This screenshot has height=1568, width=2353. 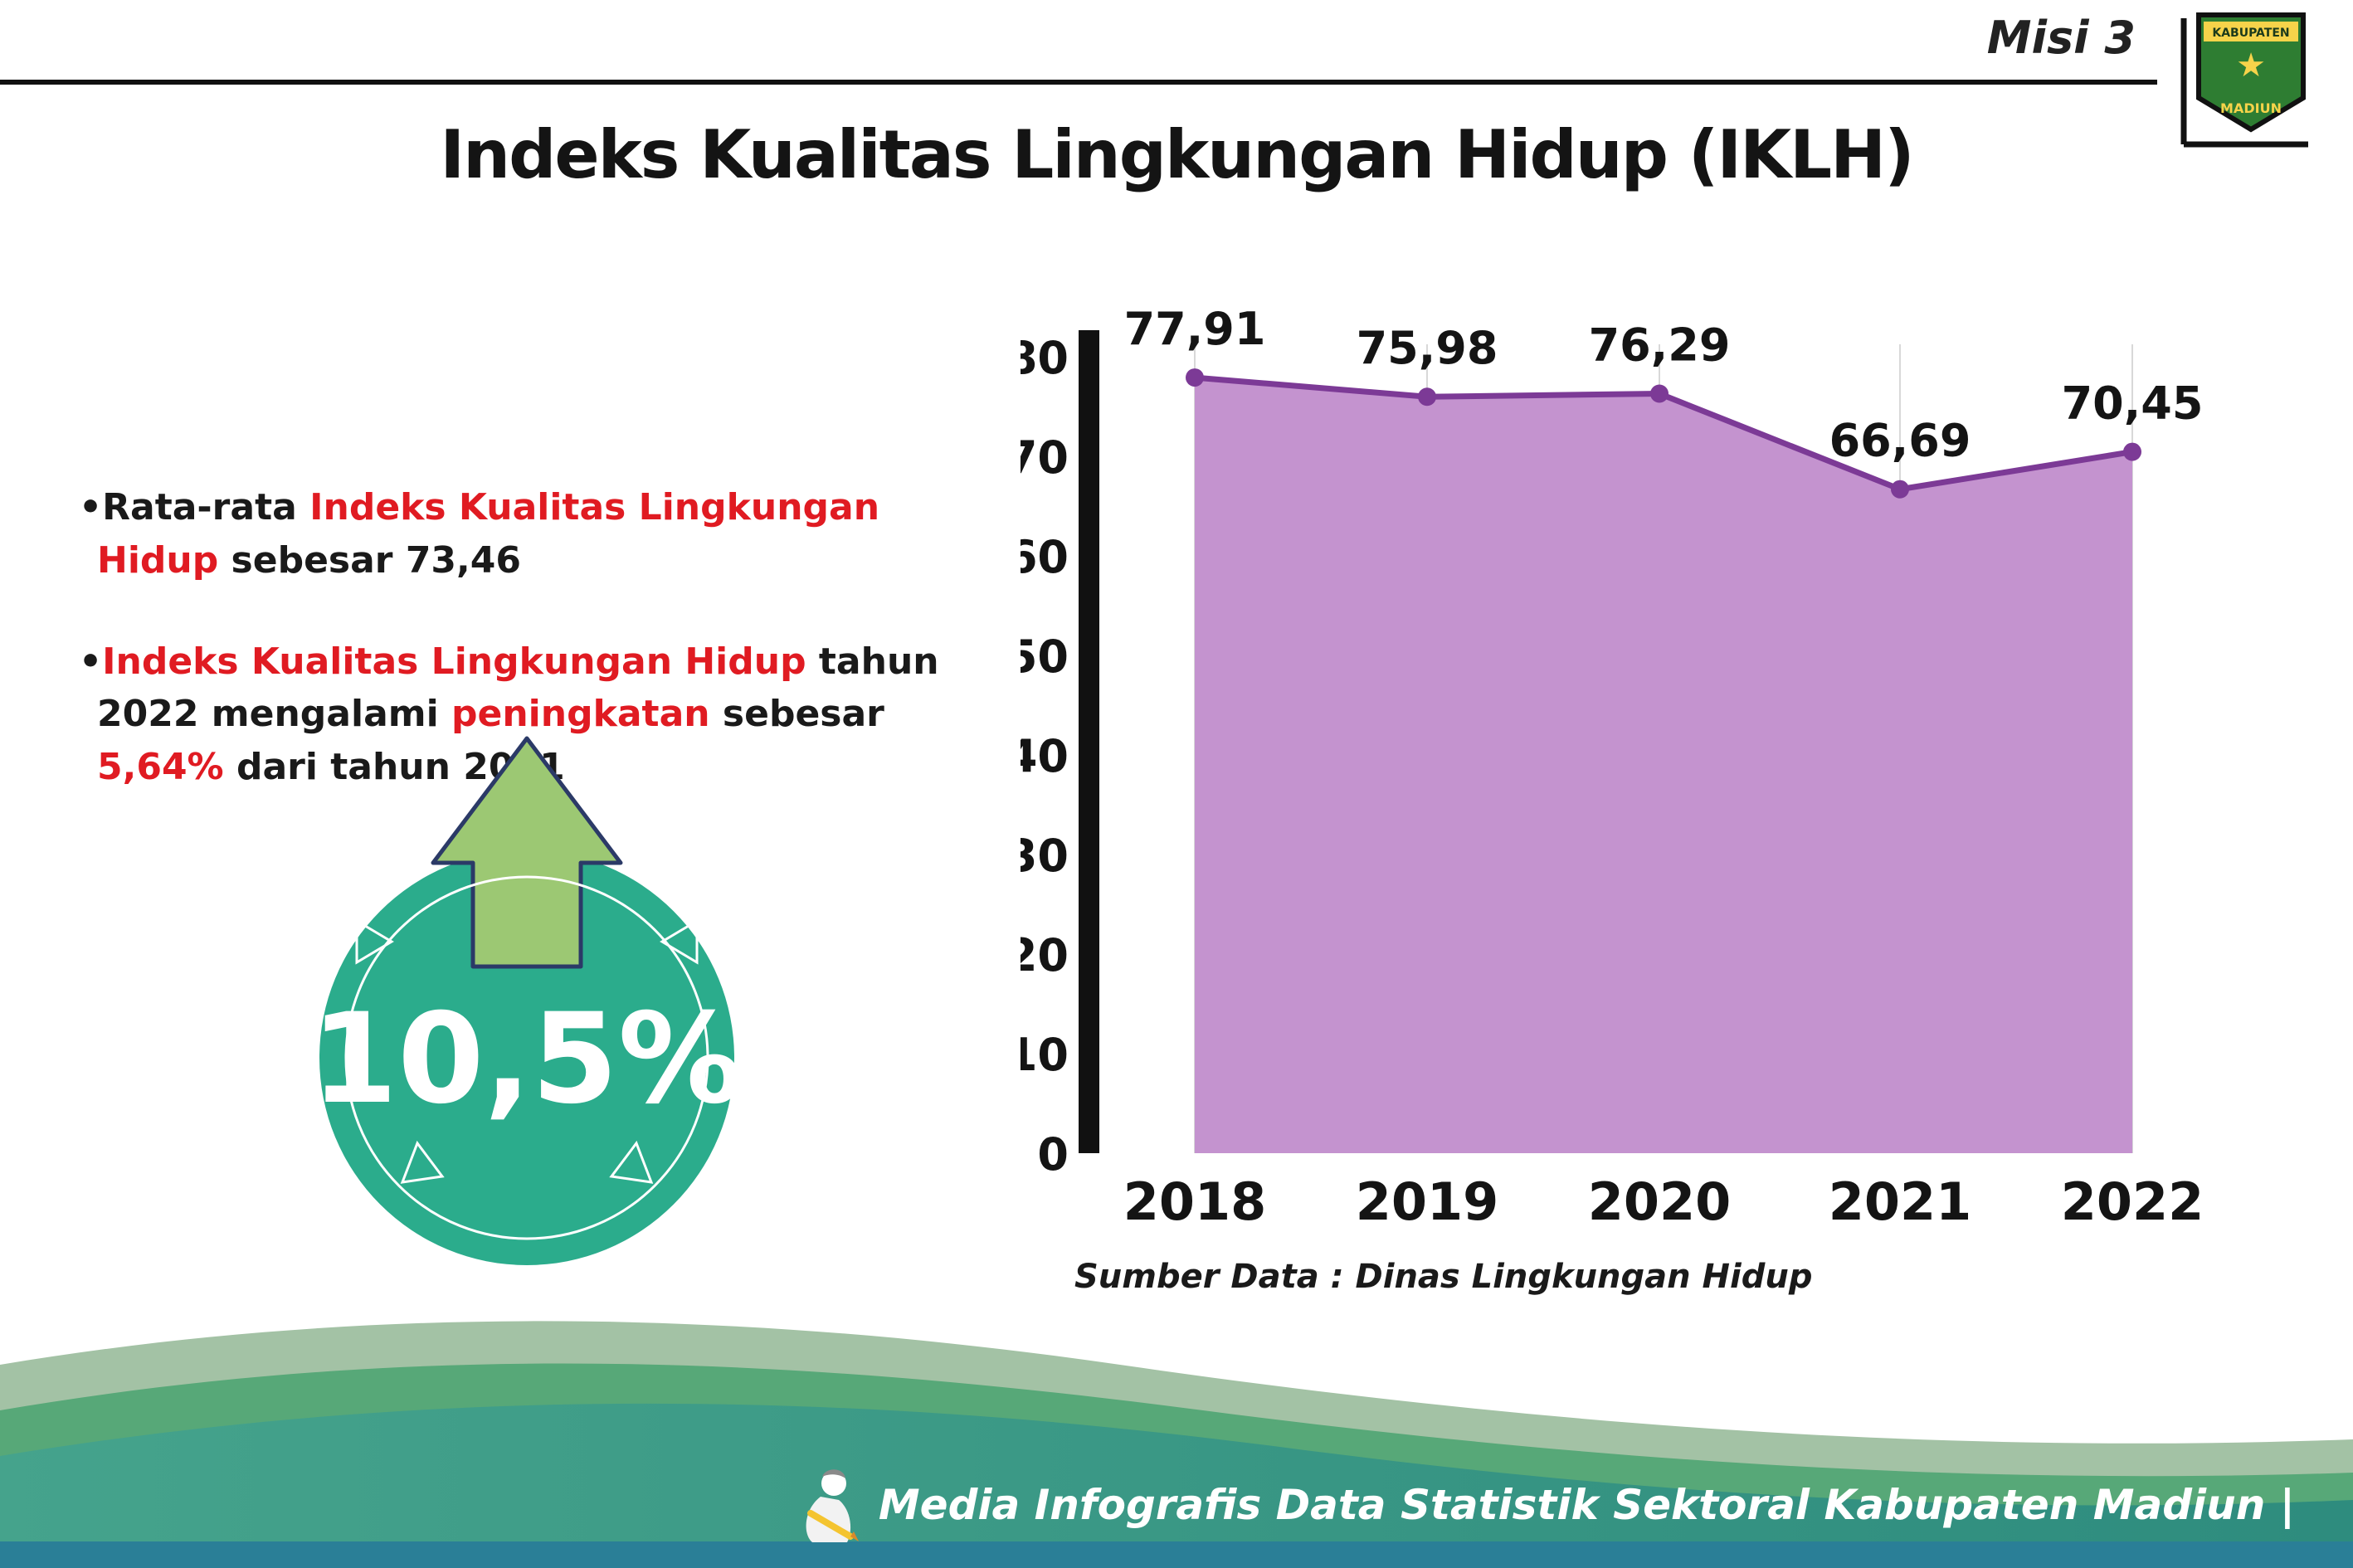 I want to click on y-tick-label: 20, so click(x=1045, y=955).